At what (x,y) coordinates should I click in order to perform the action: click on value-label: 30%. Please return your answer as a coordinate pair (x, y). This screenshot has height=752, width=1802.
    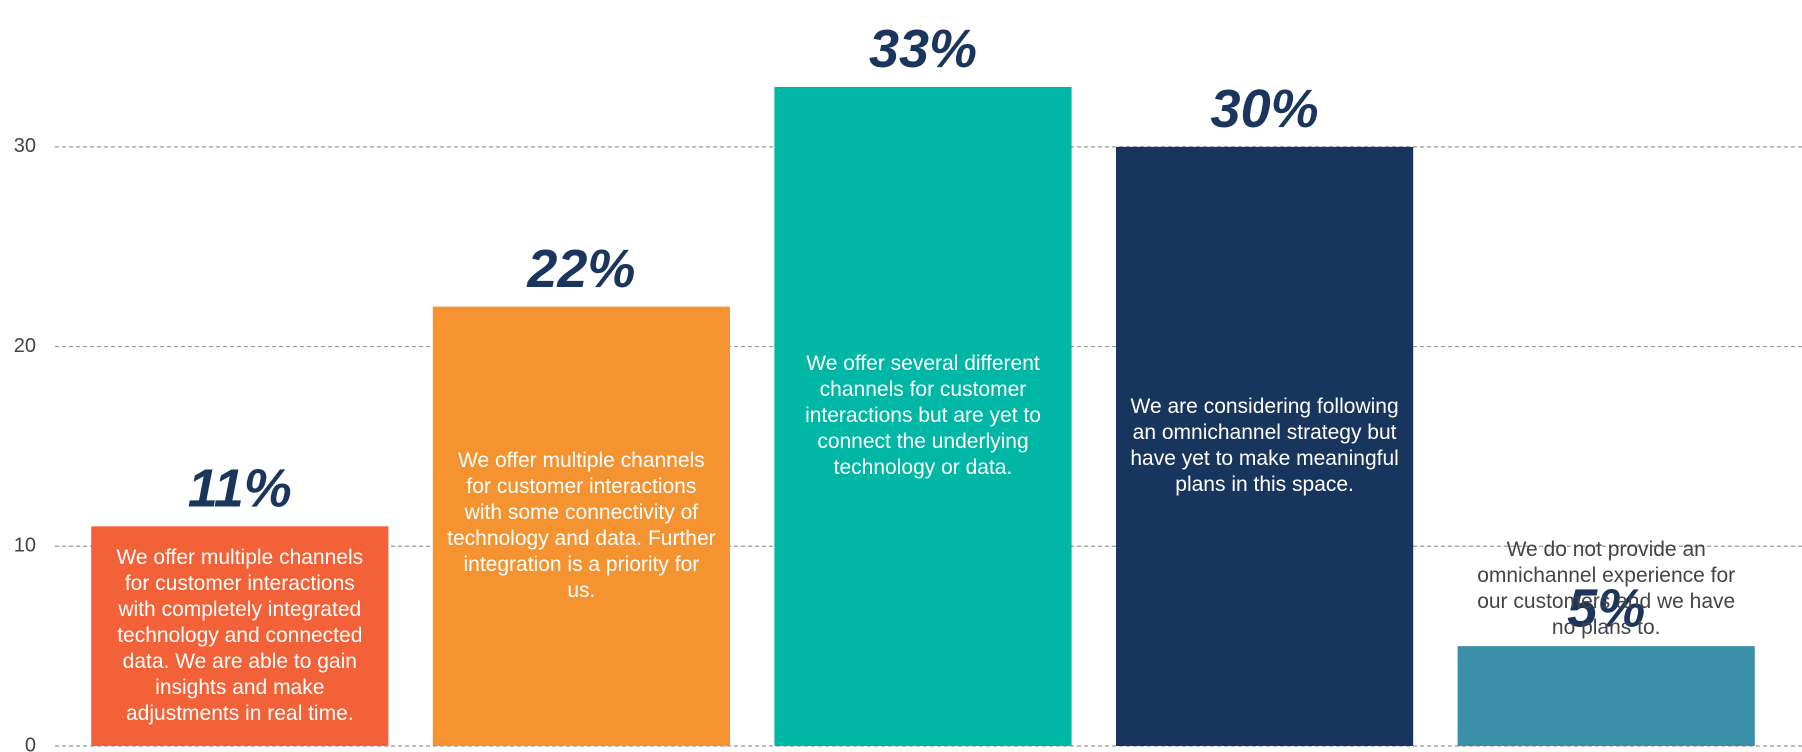
    Looking at the image, I should click on (1265, 109).